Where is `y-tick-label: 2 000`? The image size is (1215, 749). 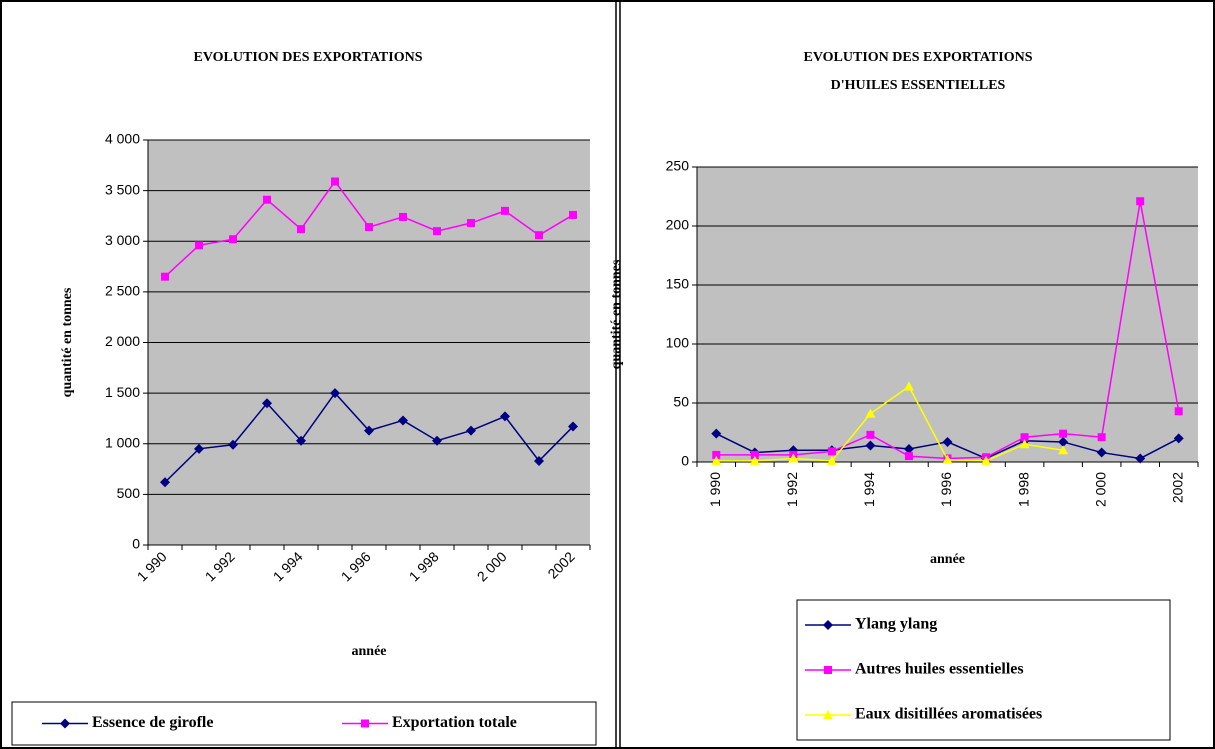
y-tick-label: 2 000 is located at coordinates (122, 341).